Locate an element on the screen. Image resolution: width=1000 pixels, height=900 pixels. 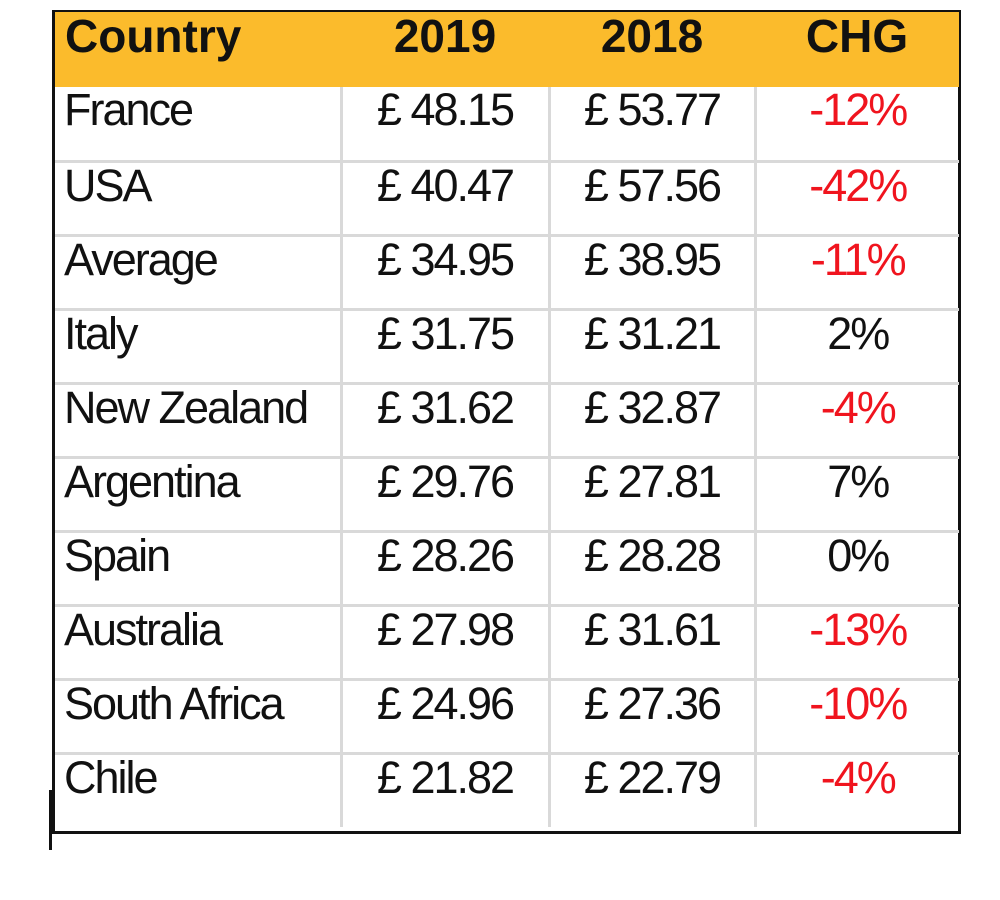
cell-chg: 7% is located at coordinates (857, 495).